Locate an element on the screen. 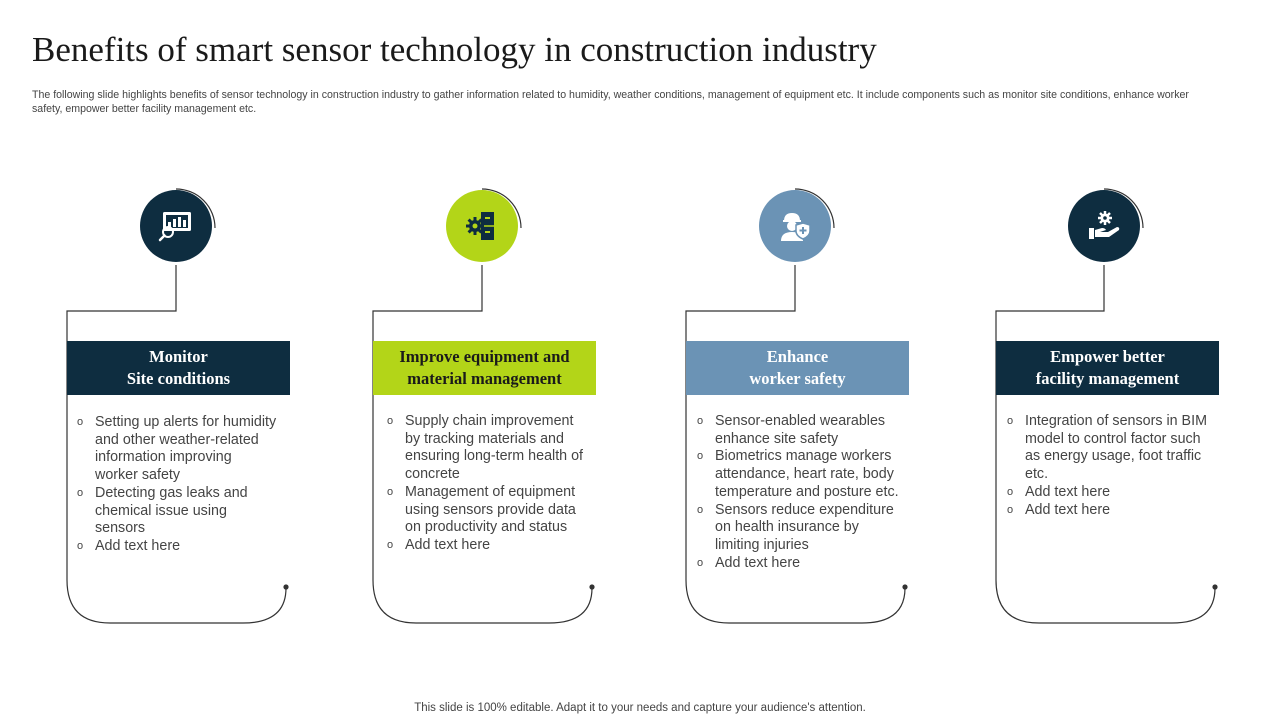  card-3-icon-circle is located at coordinates (795, 226).